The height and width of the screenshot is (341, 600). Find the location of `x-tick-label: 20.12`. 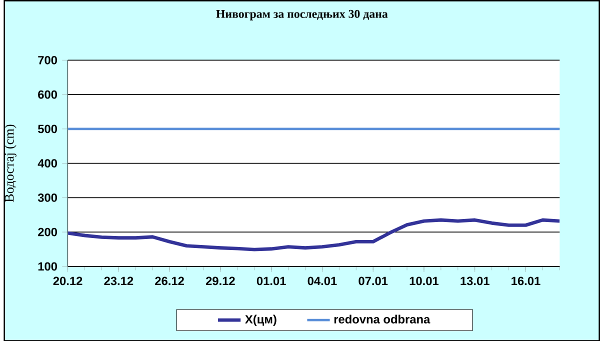

x-tick-label: 20.12 is located at coordinates (67, 280).